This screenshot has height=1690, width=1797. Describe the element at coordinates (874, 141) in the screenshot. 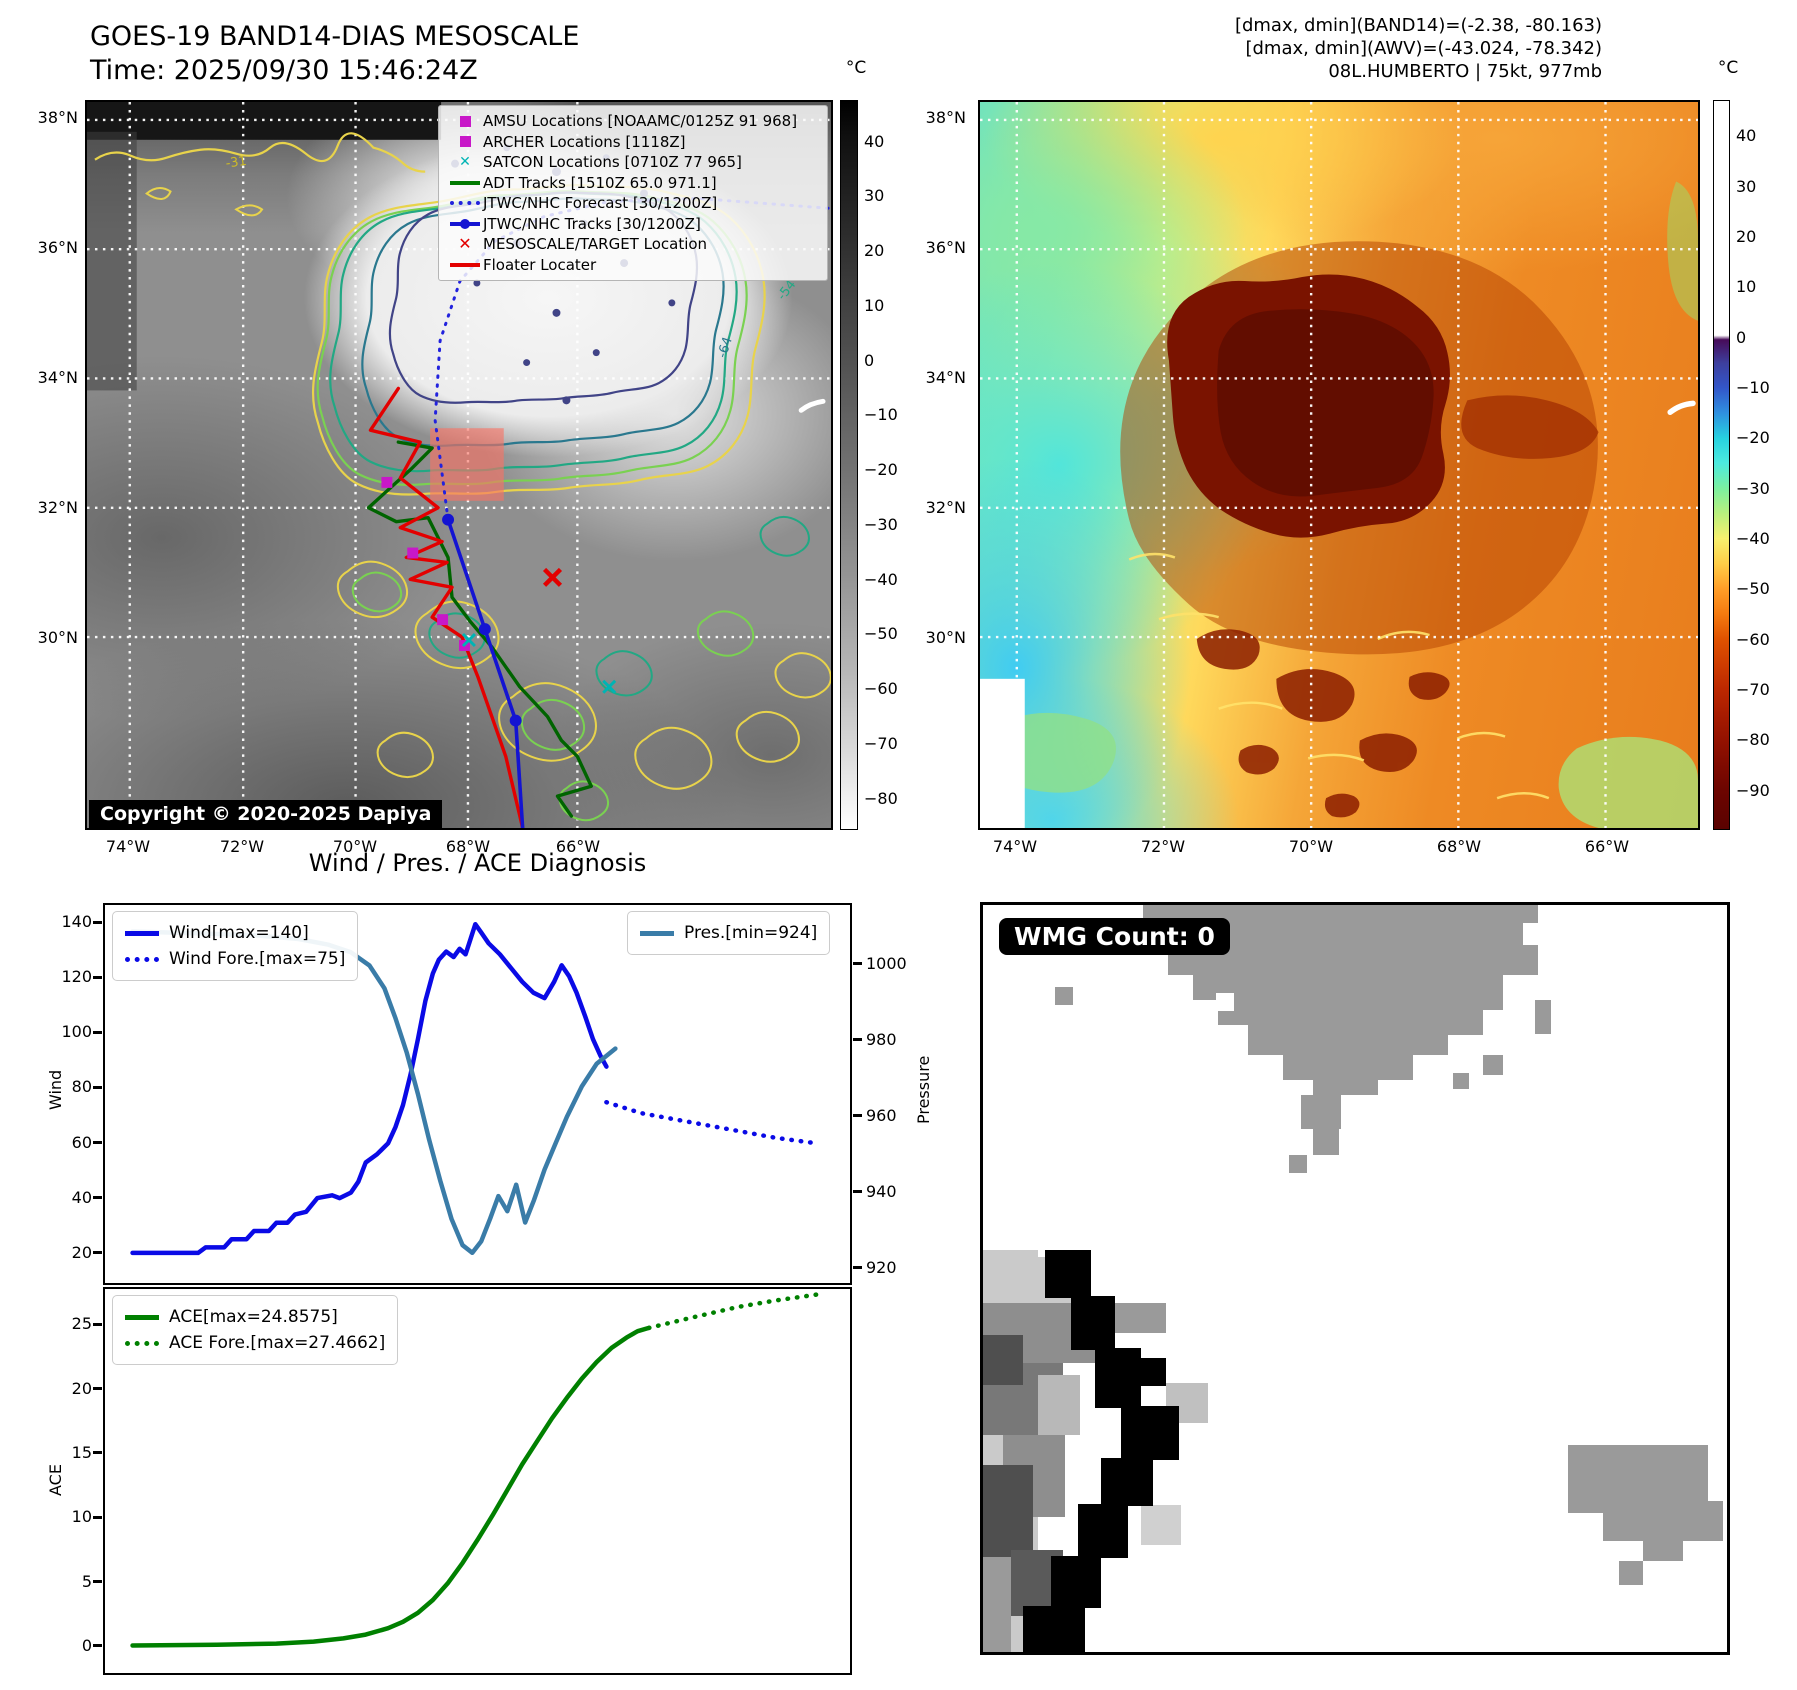

I see `band14-colorbar-tick: 40` at that location.